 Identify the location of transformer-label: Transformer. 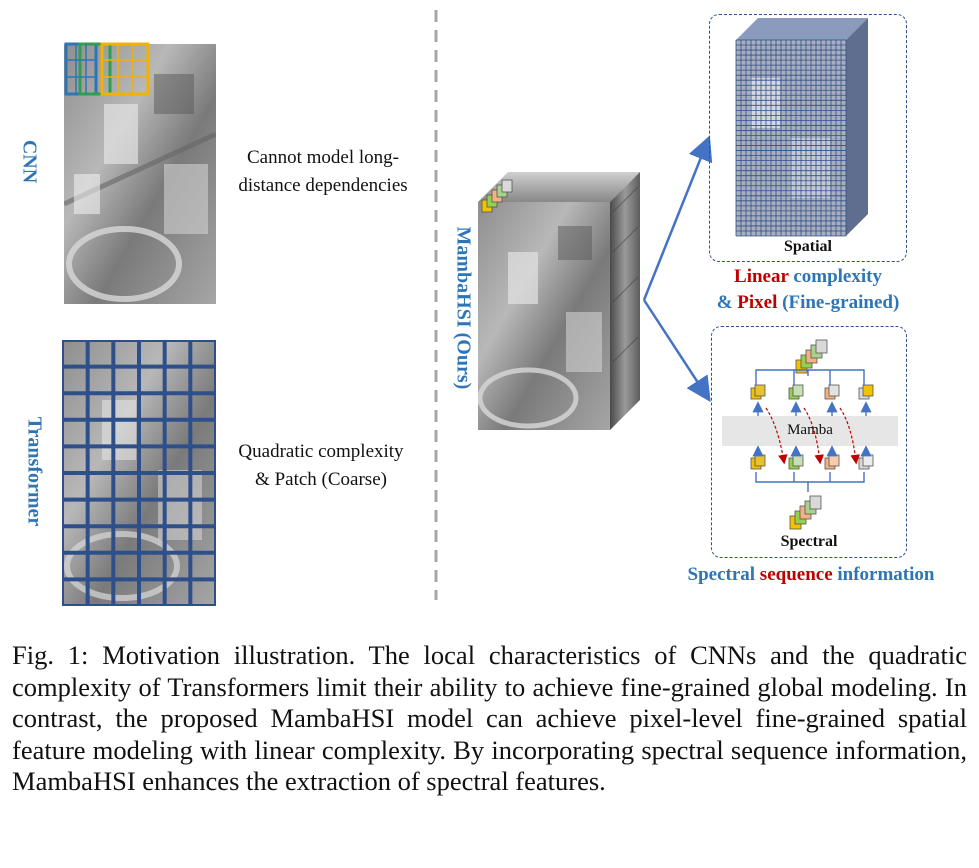
(34, 471).